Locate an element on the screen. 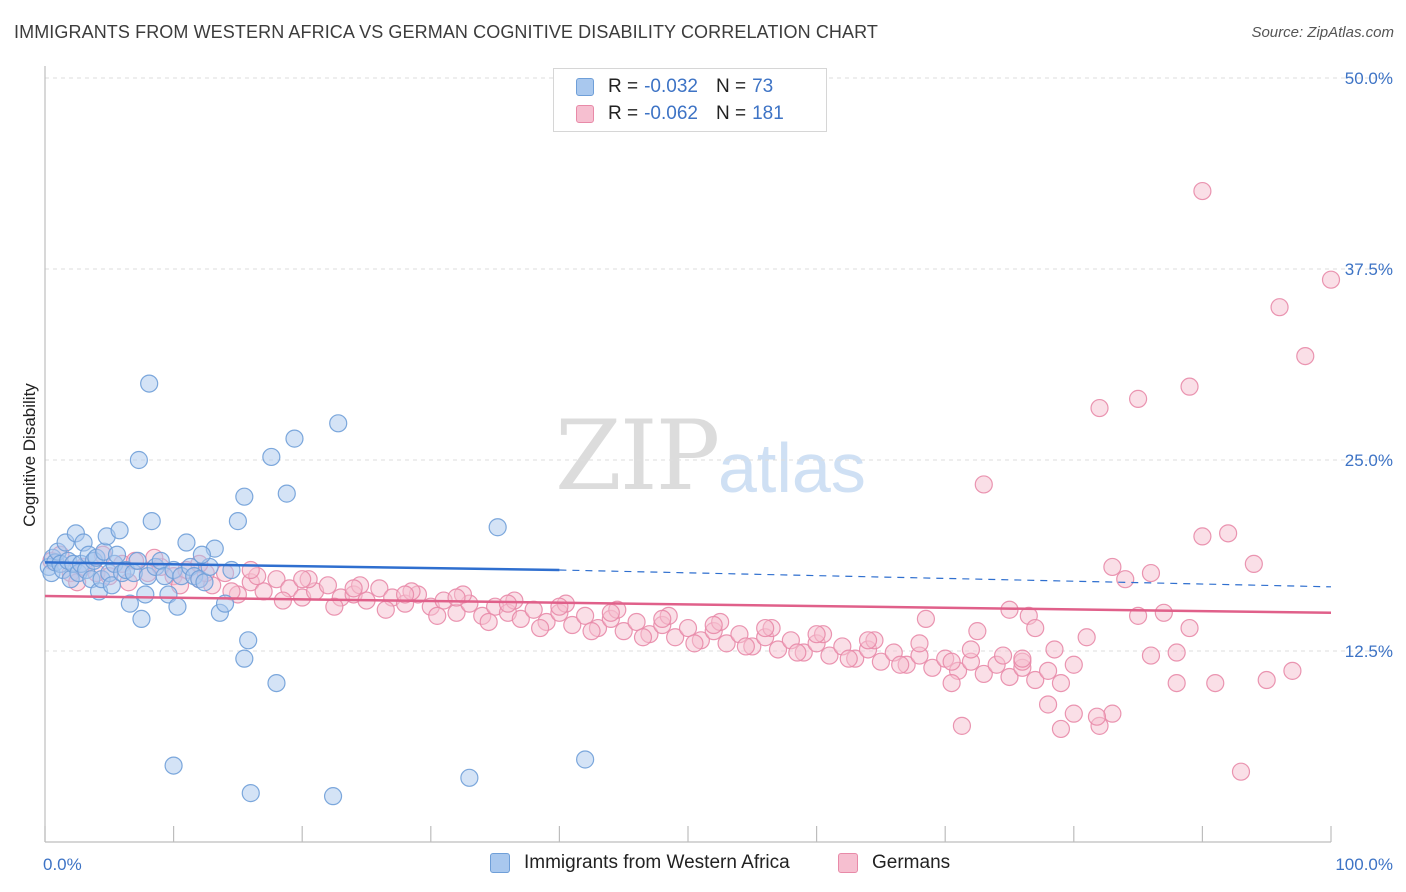 The height and width of the screenshot is (892, 1406). watermark-atlas: atlas is located at coordinates (792, 468).